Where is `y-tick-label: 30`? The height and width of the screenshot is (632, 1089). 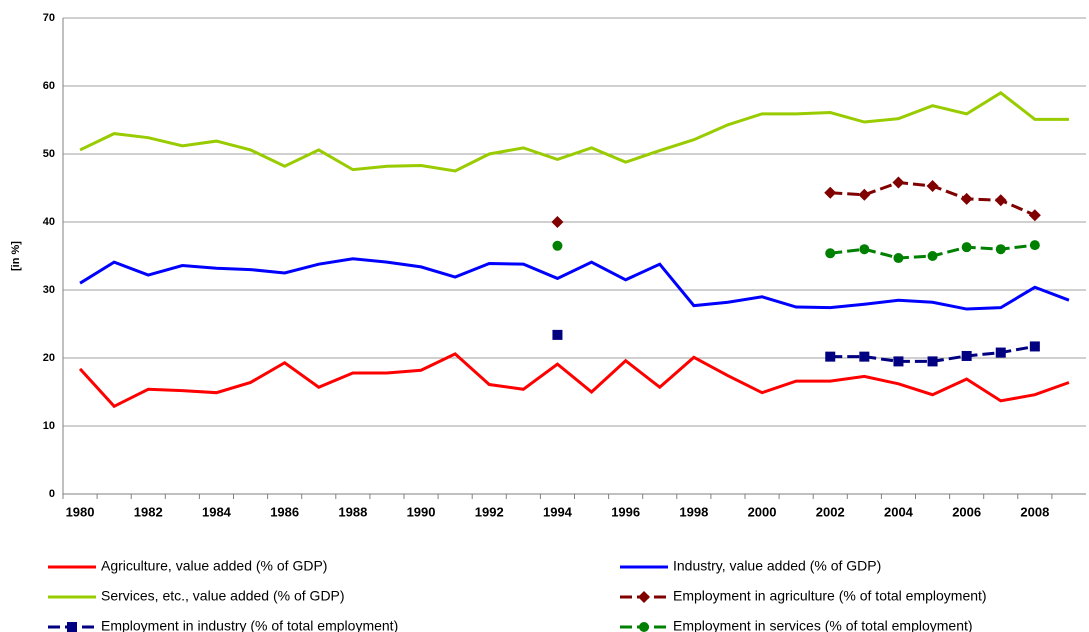
y-tick-label: 30 is located at coordinates (49, 290).